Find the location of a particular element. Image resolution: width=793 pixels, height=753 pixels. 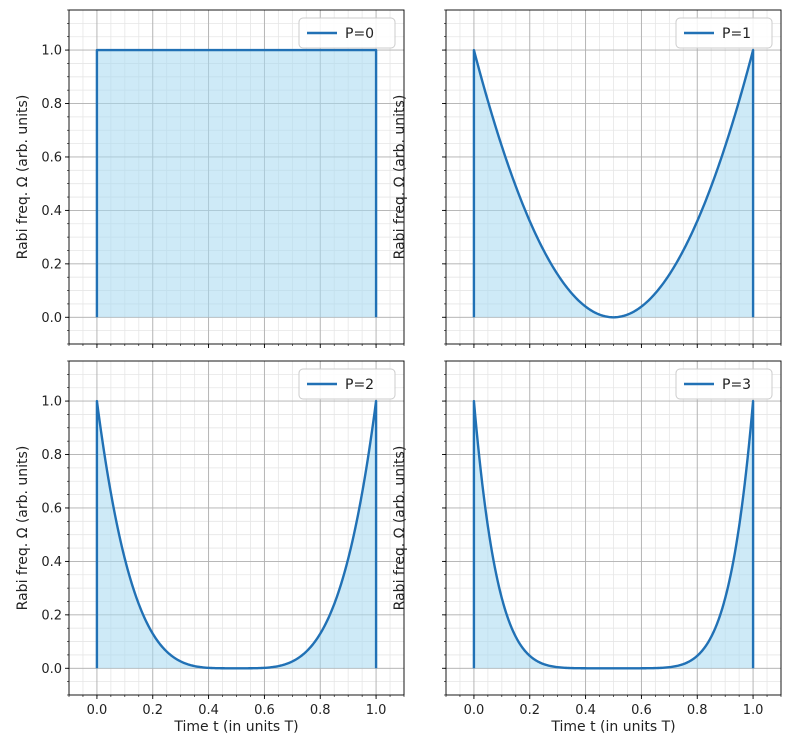

legend: P=3 is located at coordinates (724, 384).